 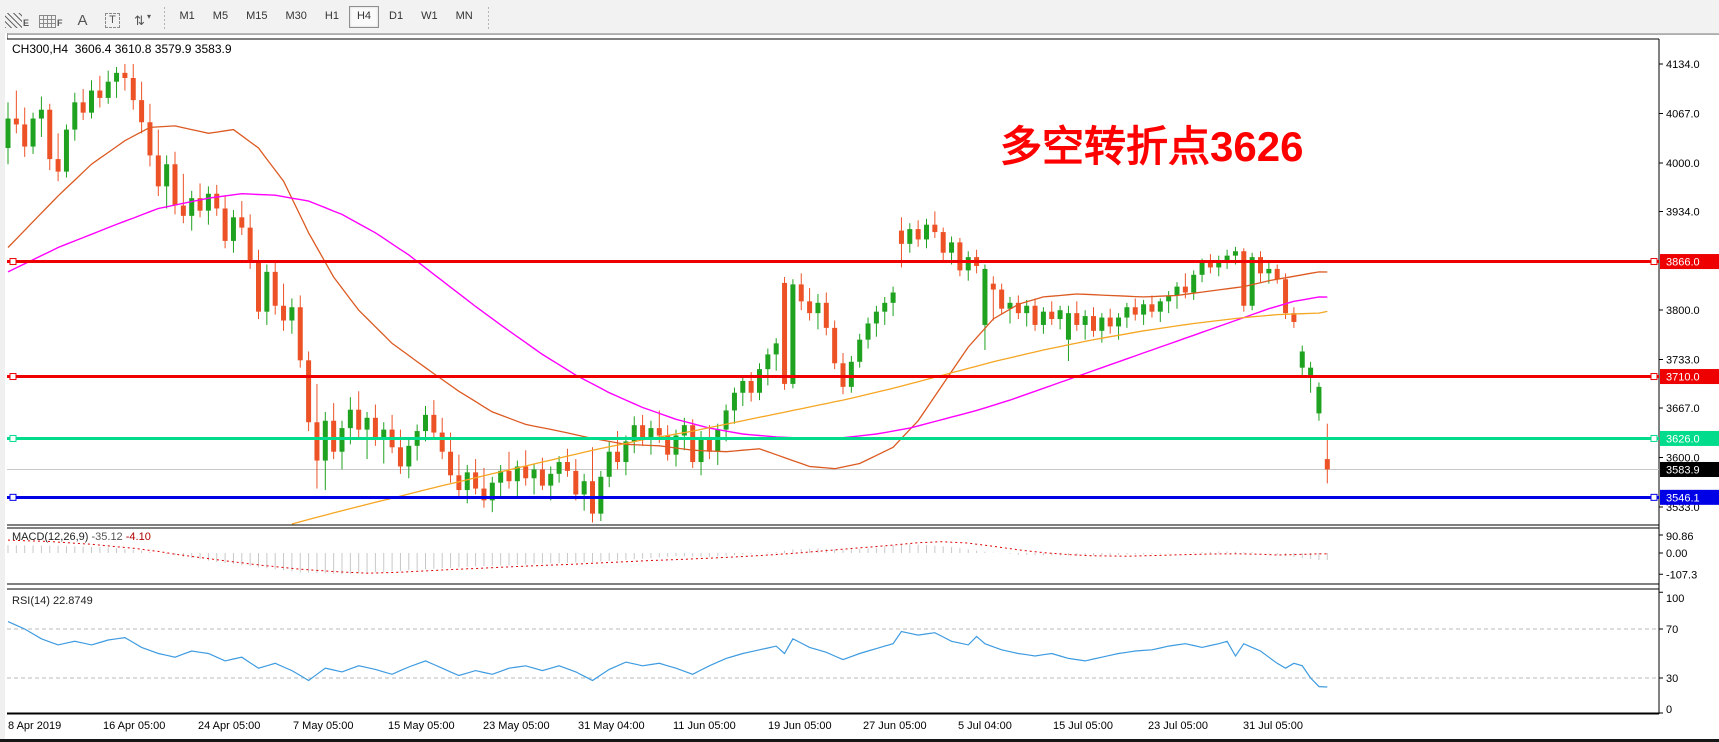 What do you see at coordinates (187, 15) in the screenshot?
I see `timeframe-button-m1: M1` at bounding box center [187, 15].